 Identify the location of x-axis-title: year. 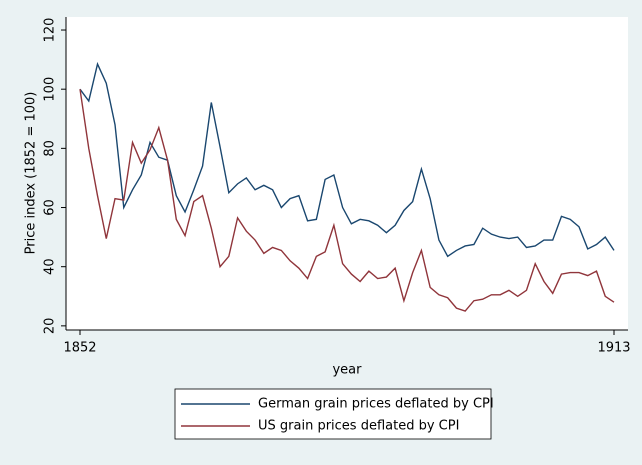
(347, 370).